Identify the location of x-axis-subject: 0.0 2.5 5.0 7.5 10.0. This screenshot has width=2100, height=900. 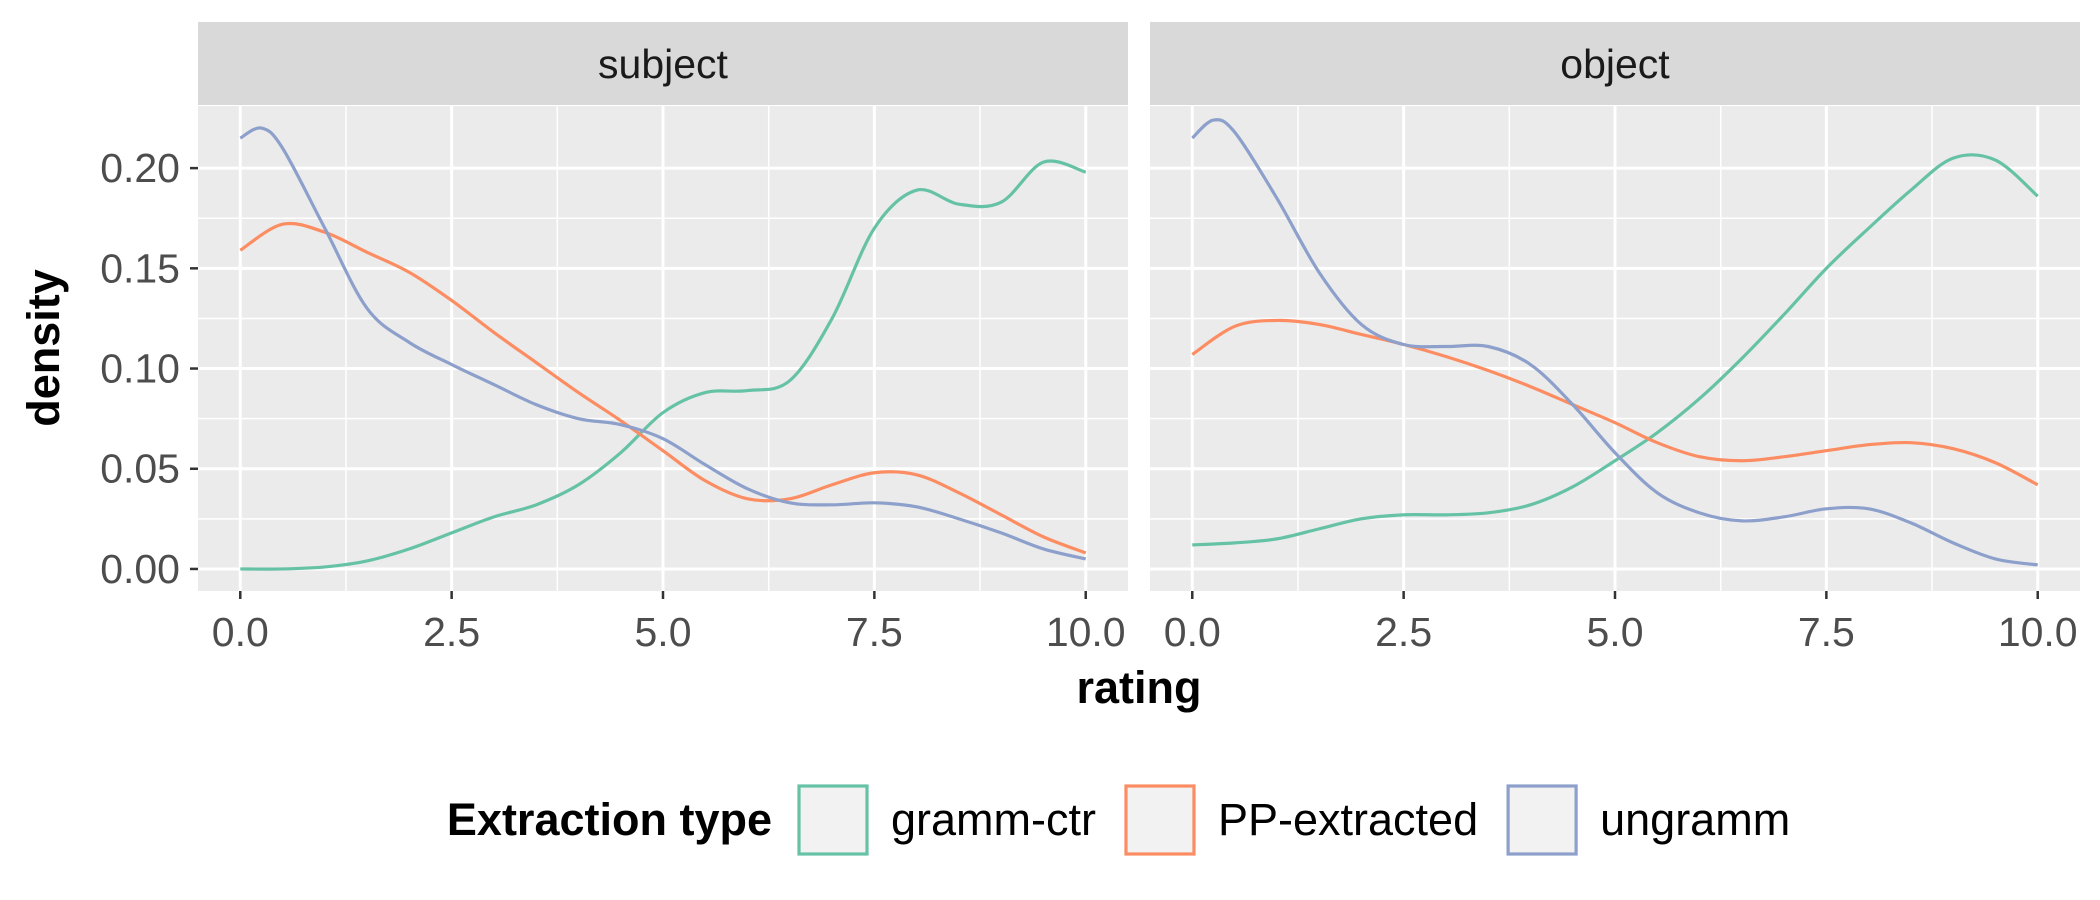
(669, 623).